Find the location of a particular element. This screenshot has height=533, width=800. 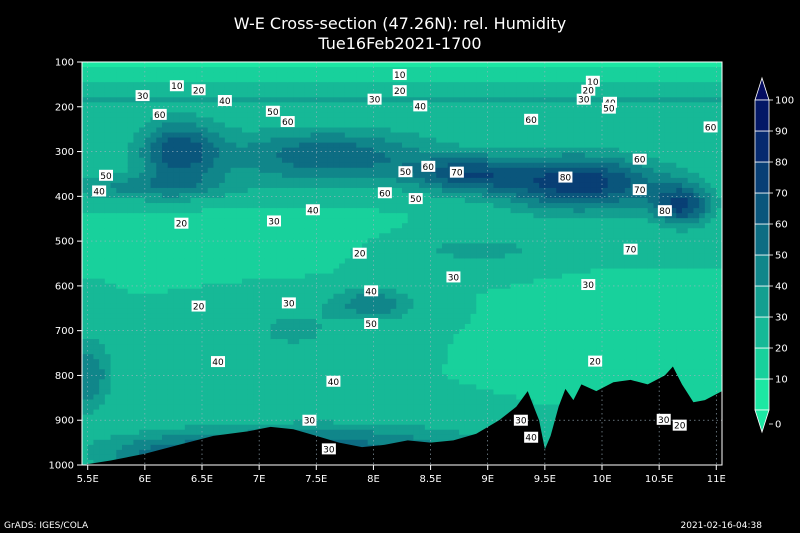

contour-label-text: 70 is located at coordinates (457, 174).